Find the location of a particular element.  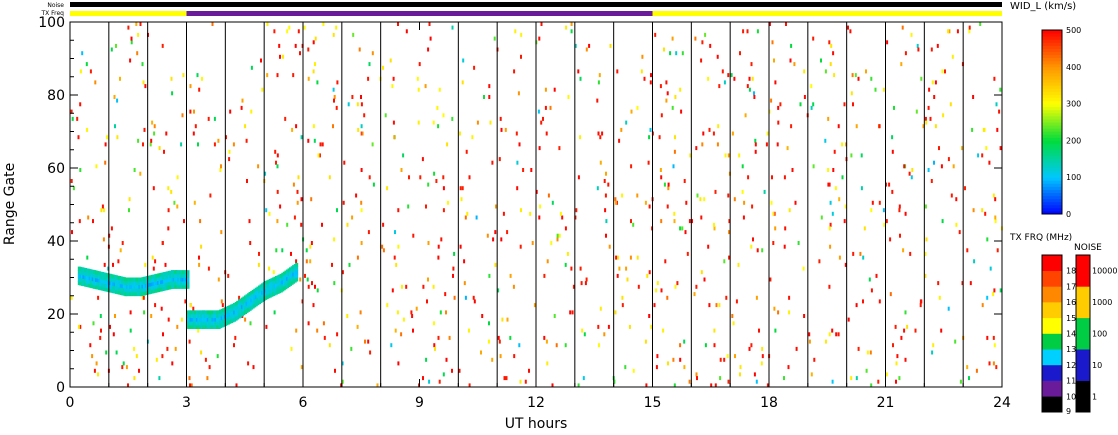

width-colorbar-tick: 300 is located at coordinates (1073, 104).